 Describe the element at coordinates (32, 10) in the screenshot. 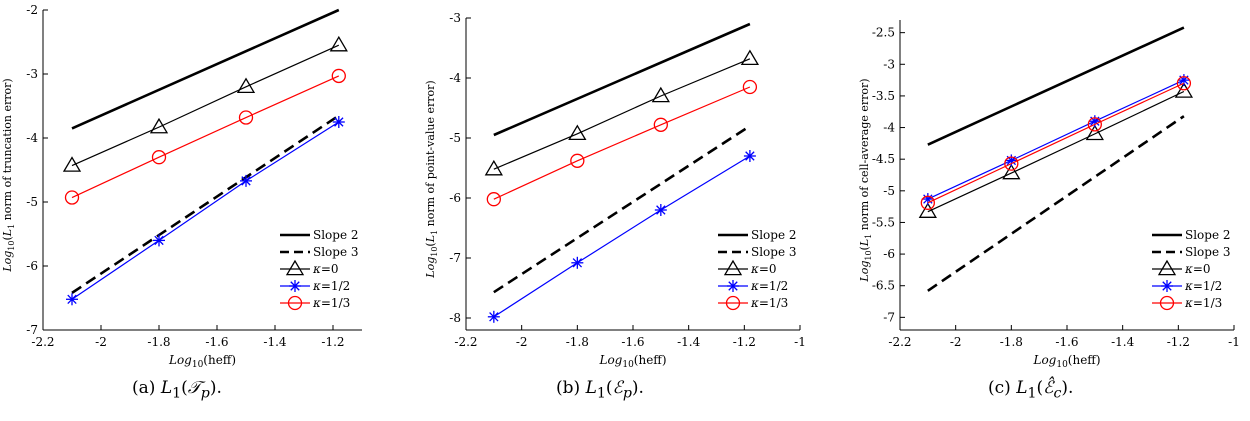

I see `y-tick-label: -2` at that location.